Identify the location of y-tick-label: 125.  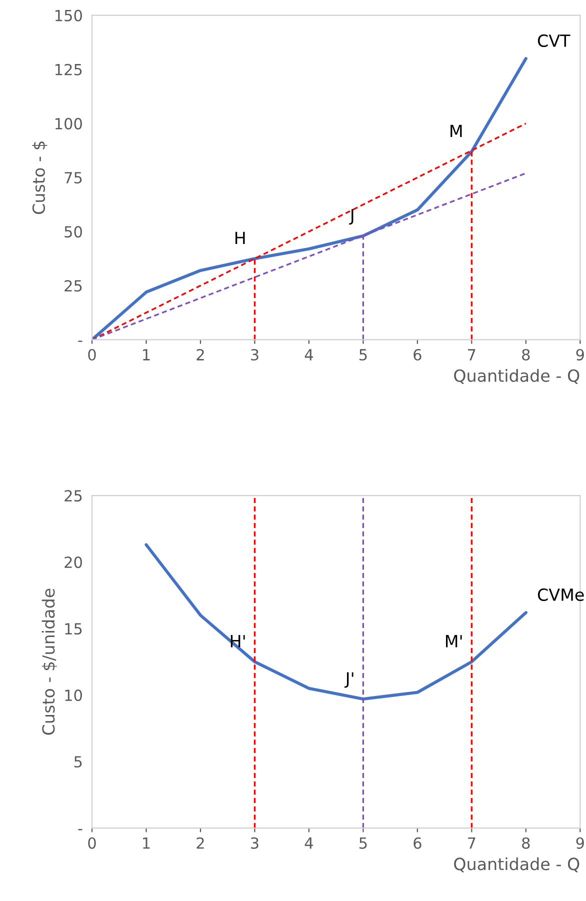
(68, 70).